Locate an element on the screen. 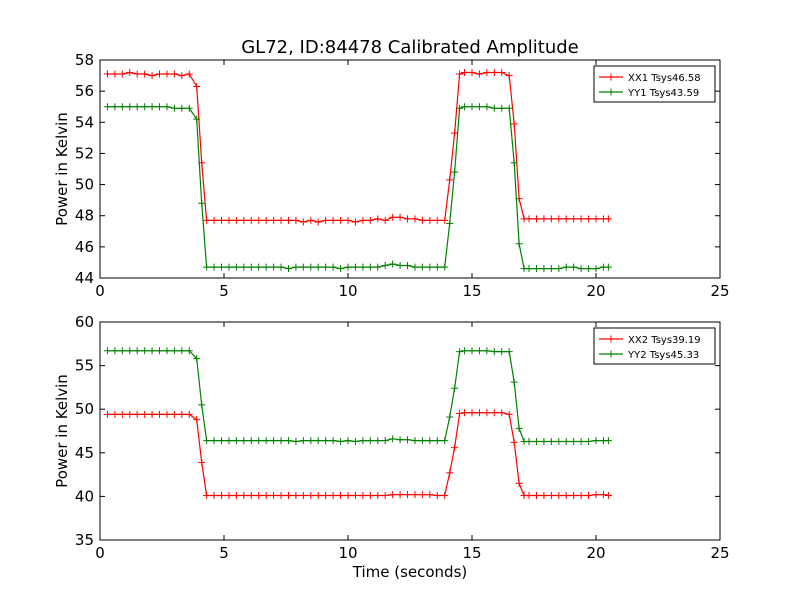  y-tick-label: 54 is located at coordinates (84, 122).